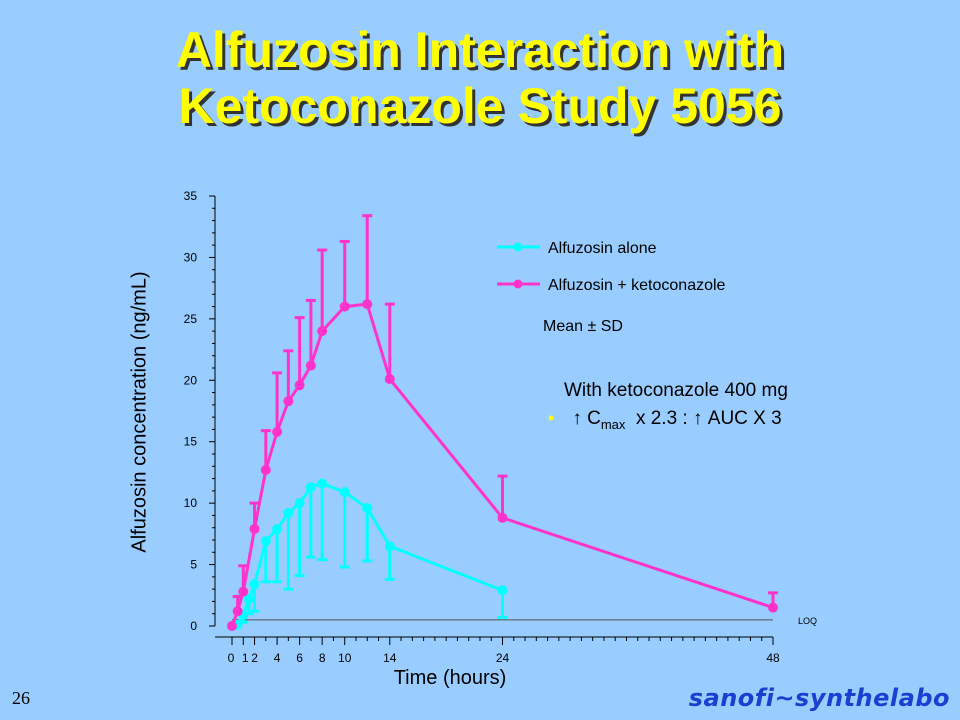 The width and height of the screenshot is (960, 720). What do you see at coordinates (345, 658) in the screenshot?
I see `x-tick-label: 10` at bounding box center [345, 658].